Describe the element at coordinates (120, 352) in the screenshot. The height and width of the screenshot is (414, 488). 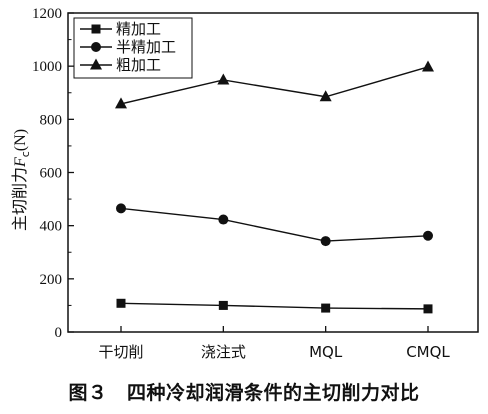
I see `x-tick-label: 干切削` at that location.